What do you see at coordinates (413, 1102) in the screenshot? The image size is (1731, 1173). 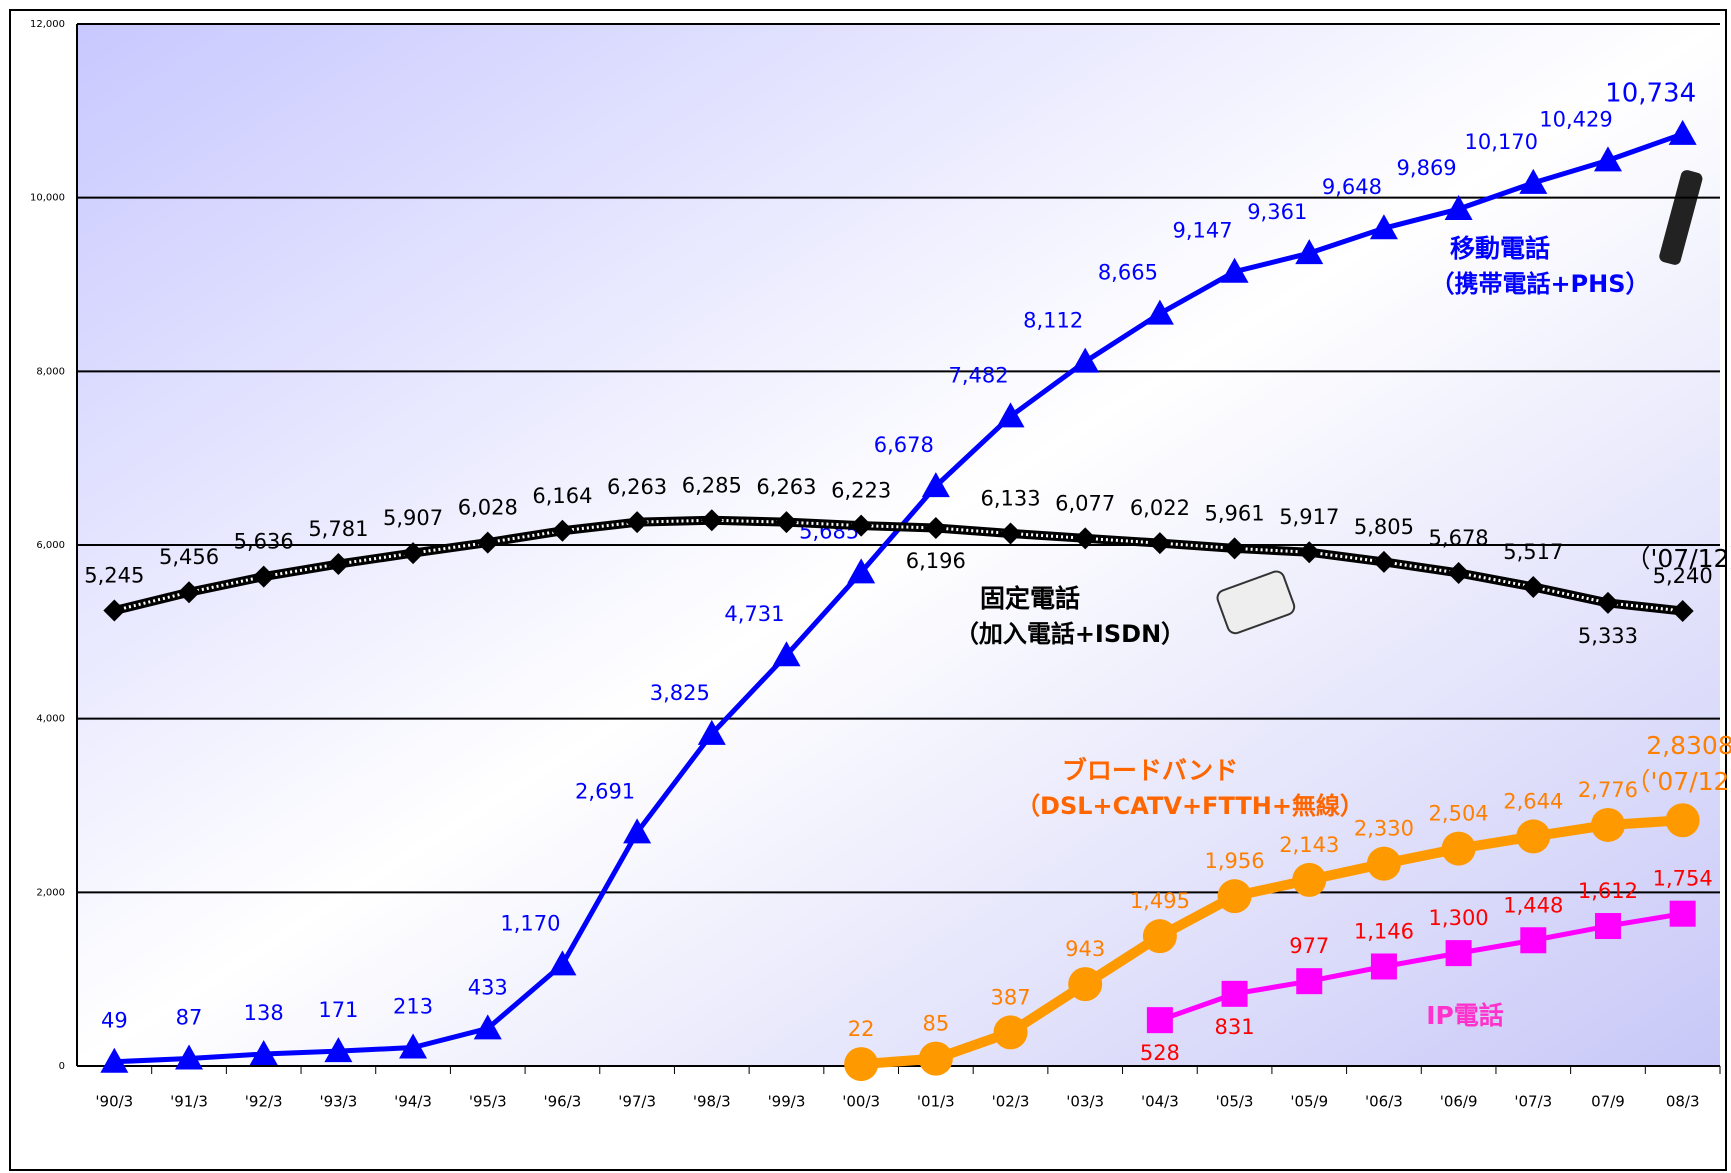 I see `x-tick-label: '94/3` at bounding box center [413, 1102].